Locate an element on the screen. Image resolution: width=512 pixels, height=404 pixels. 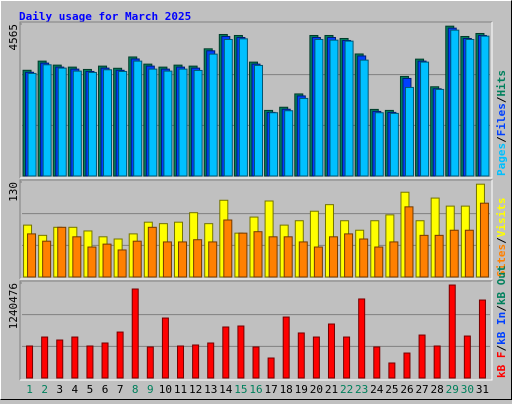
x-tick-label: 11 is located at coordinates (180, 389).